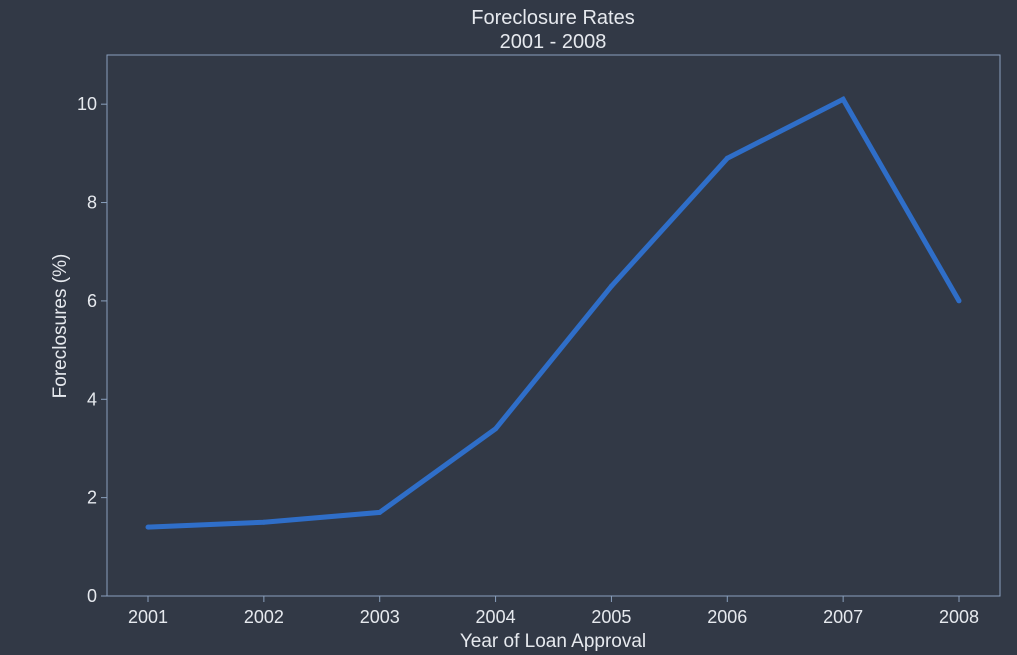  I want to click on y-tick-label: 10, so click(87, 104).